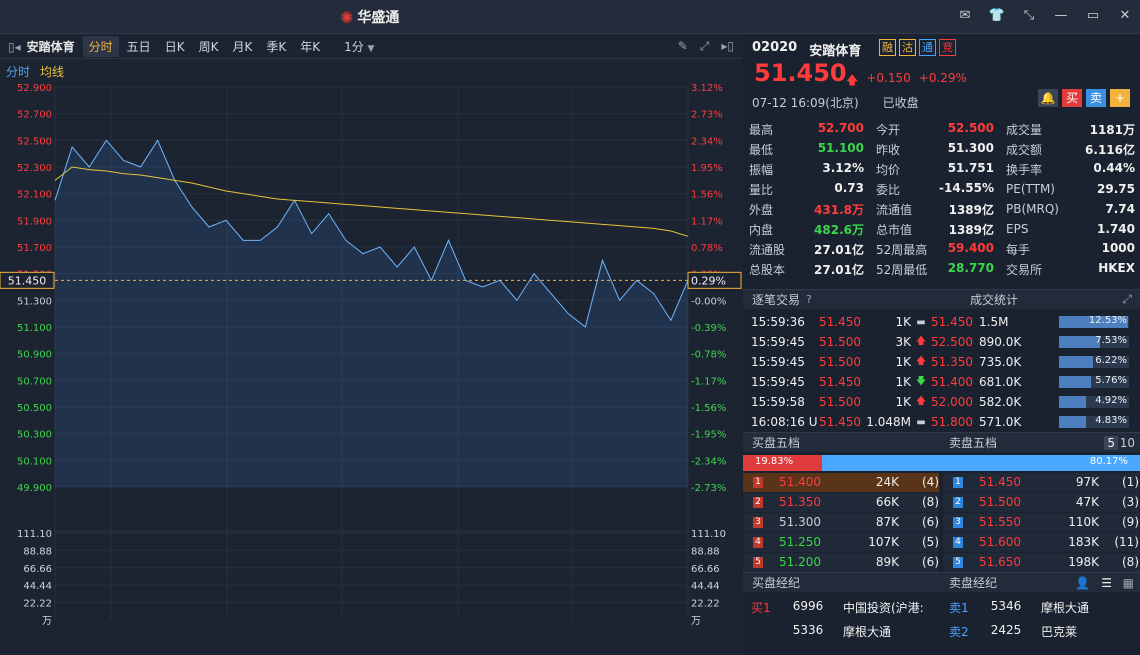 The width and height of the screenshot is (1140, 655). I want to click on level-5-toggle: 5, so click(1111, 442).